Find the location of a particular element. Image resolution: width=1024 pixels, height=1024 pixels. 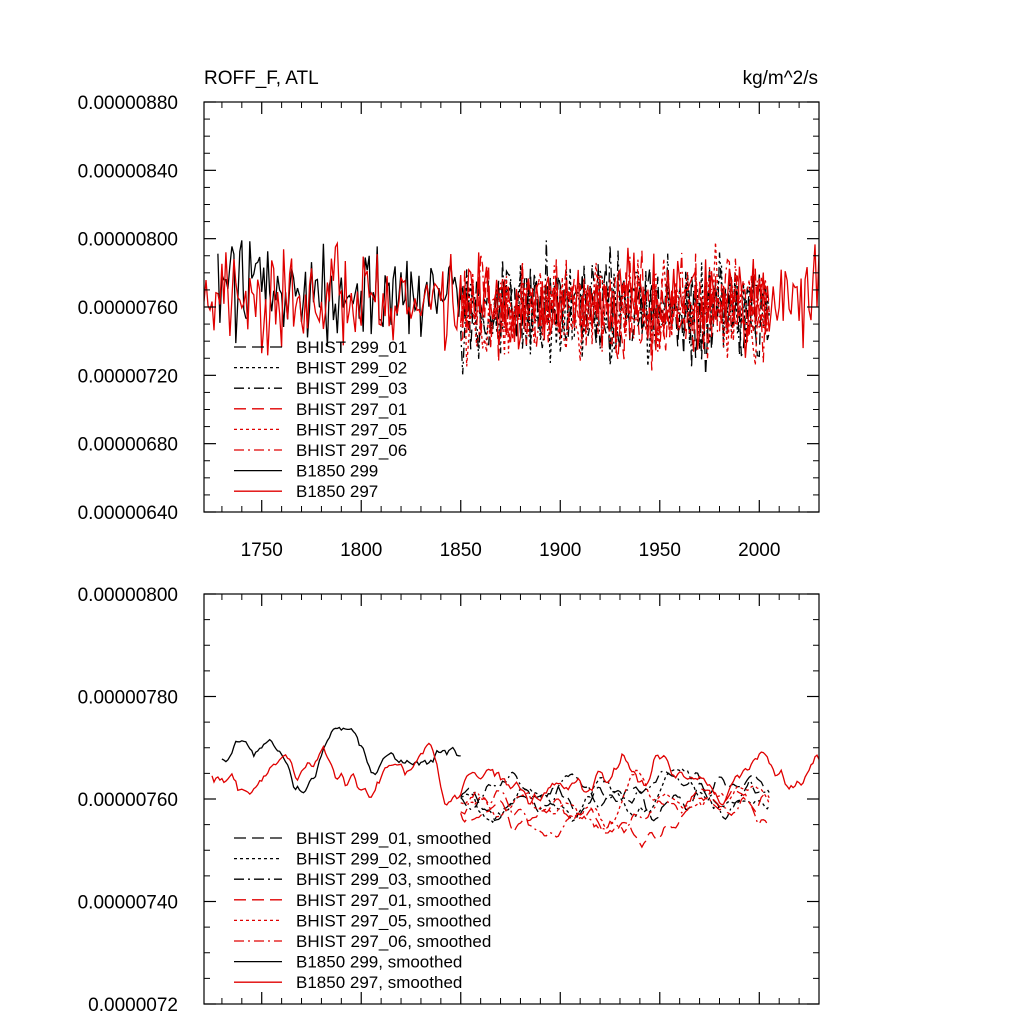

legend-label: B1850 299 is located at coordinates (337, 471).